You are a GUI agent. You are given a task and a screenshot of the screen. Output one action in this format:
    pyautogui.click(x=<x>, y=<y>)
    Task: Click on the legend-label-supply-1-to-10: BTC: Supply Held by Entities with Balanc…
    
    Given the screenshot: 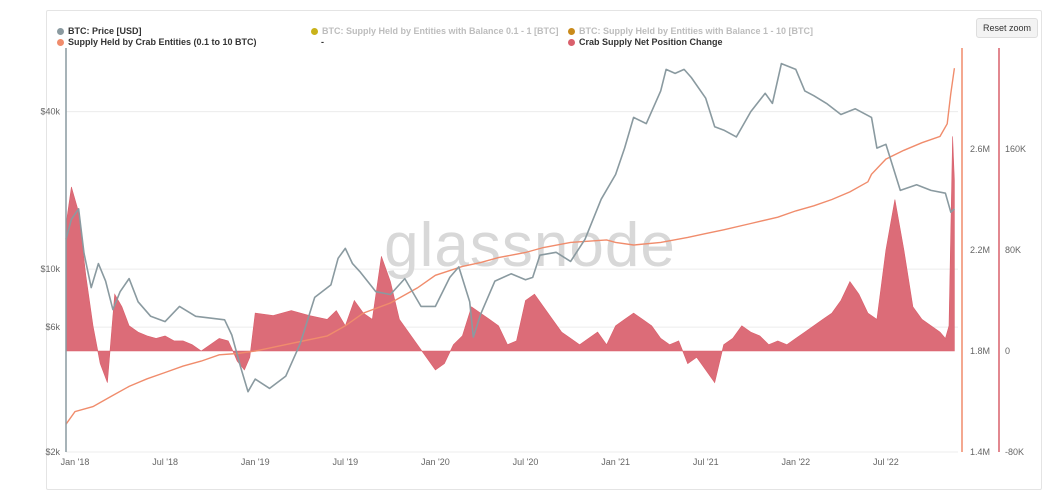 What is the action you would take?
    pyautogui.click(x=696, y=31)
    